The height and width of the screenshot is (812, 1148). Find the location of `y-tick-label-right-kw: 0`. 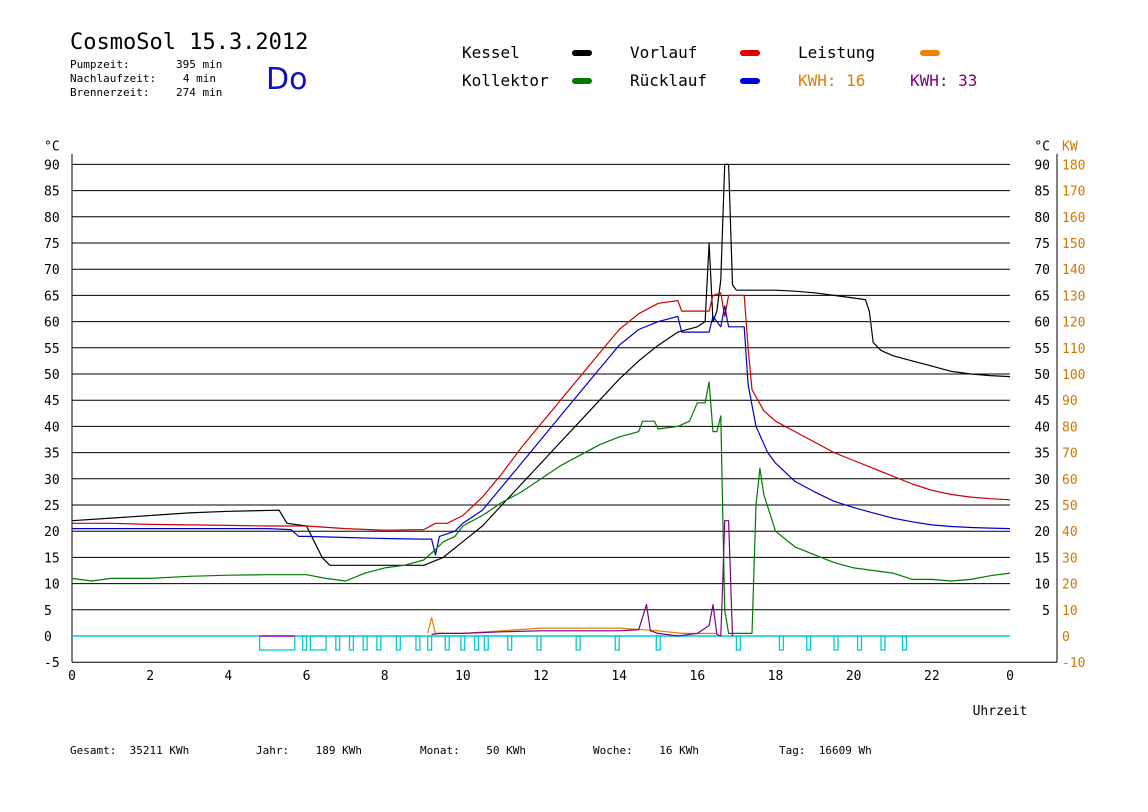

y-tick-label-right-kw: 0 is located at coordinates (1066, 637).